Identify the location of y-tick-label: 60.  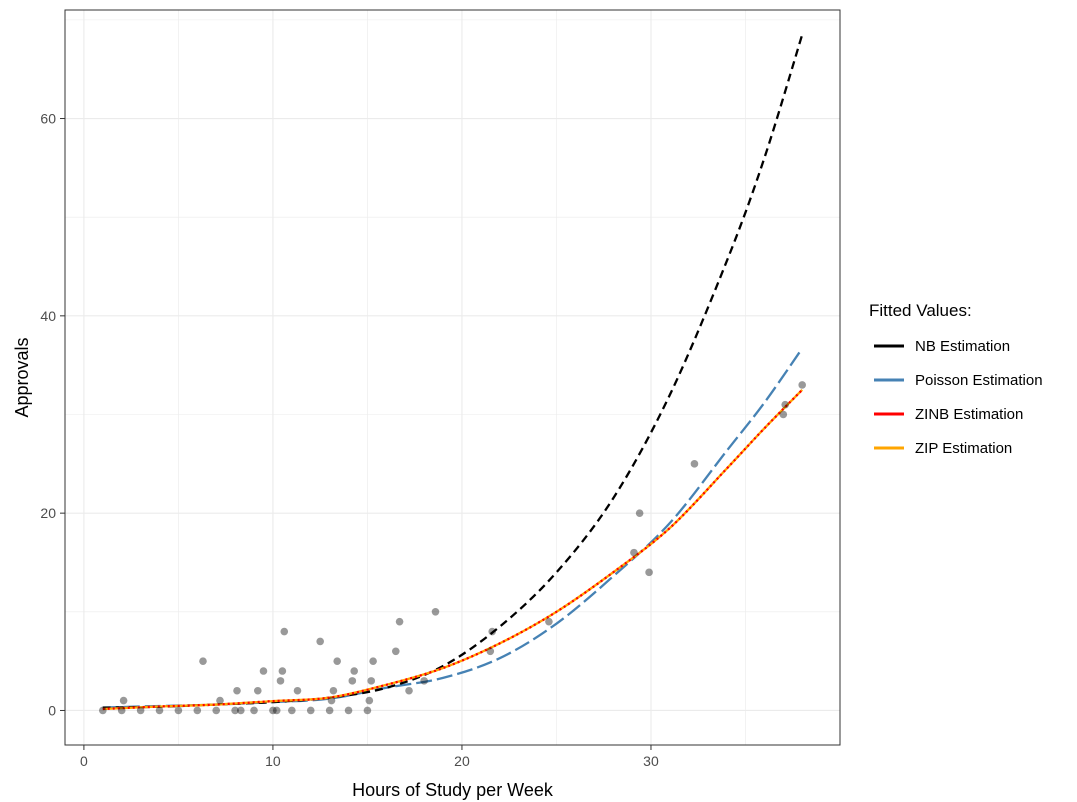
(48, 119).